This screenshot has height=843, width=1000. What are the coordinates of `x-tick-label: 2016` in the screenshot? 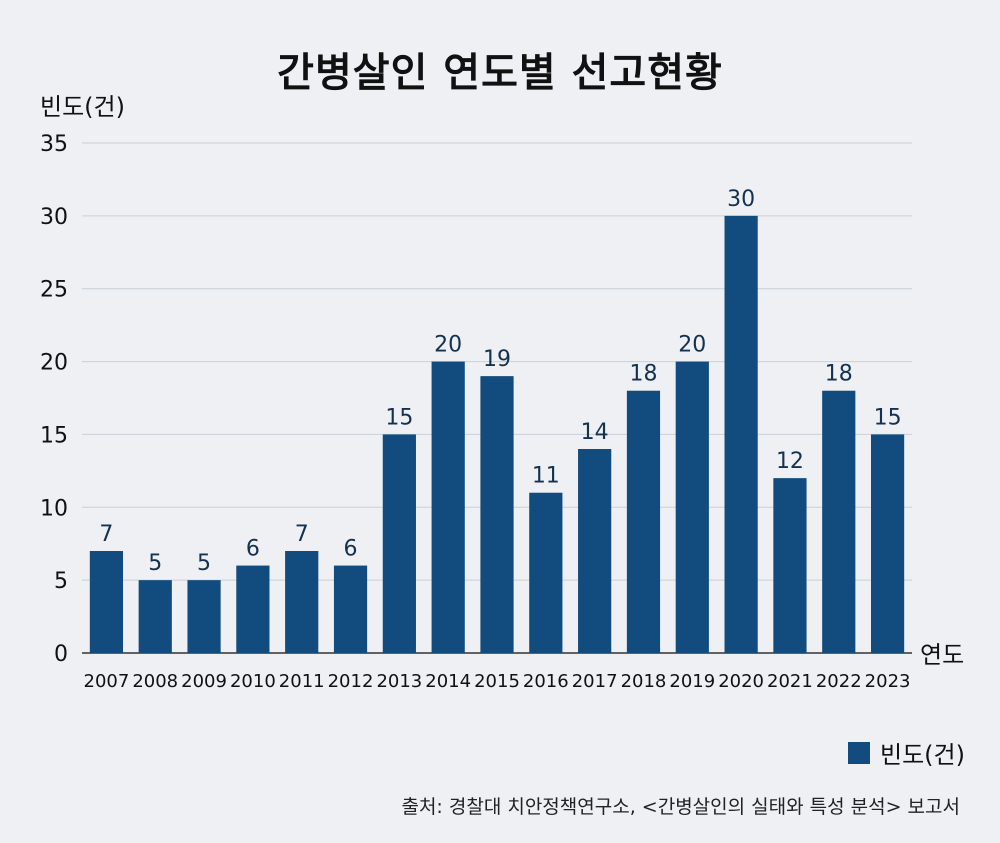 It's located at (546, 681).